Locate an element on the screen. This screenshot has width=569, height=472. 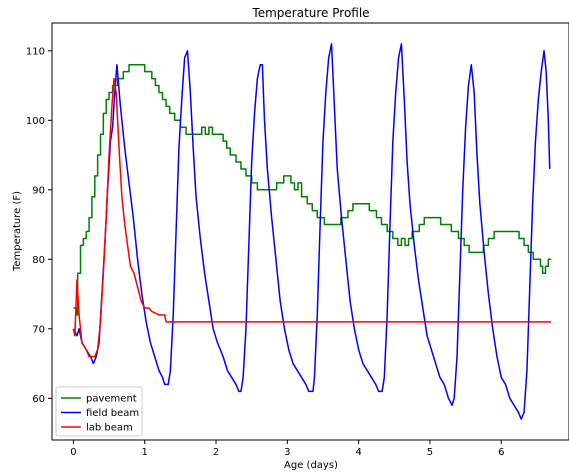
y-axis-label: Temperature (F) is located at coordinates (17, 231).